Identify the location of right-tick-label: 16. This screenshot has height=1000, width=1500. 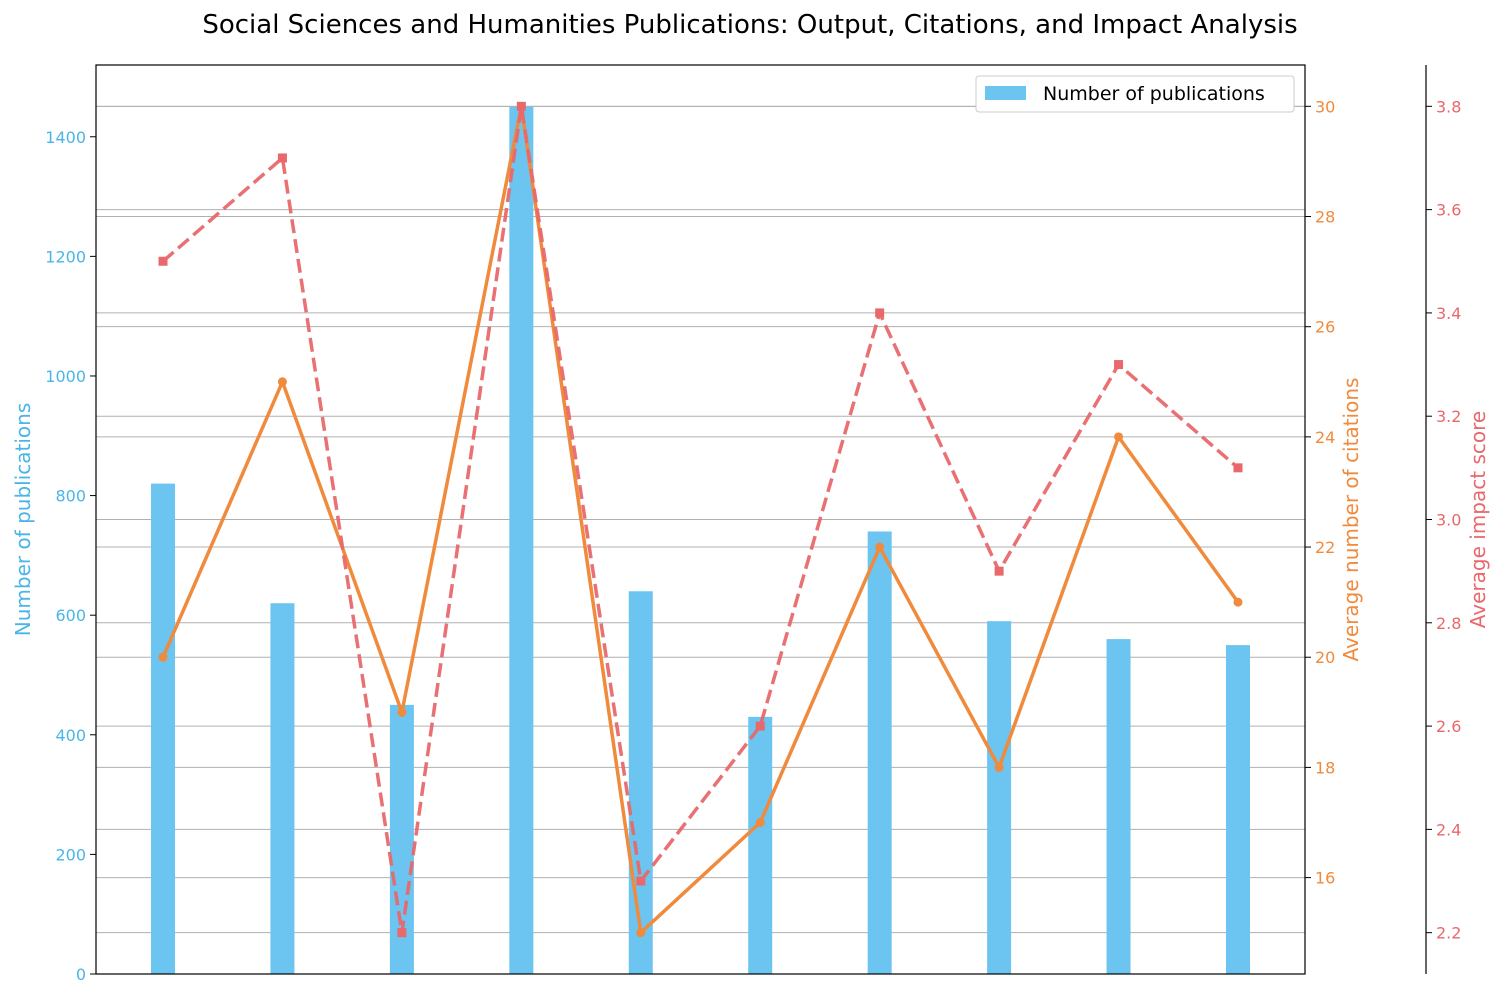
(1325, 878).